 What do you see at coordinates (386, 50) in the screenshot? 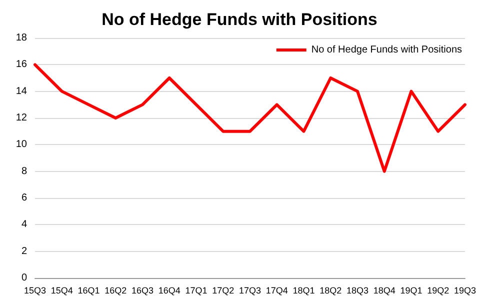
I see `legend-label: No of Hedge Funds with Positions` at bounding box center [386, 50].